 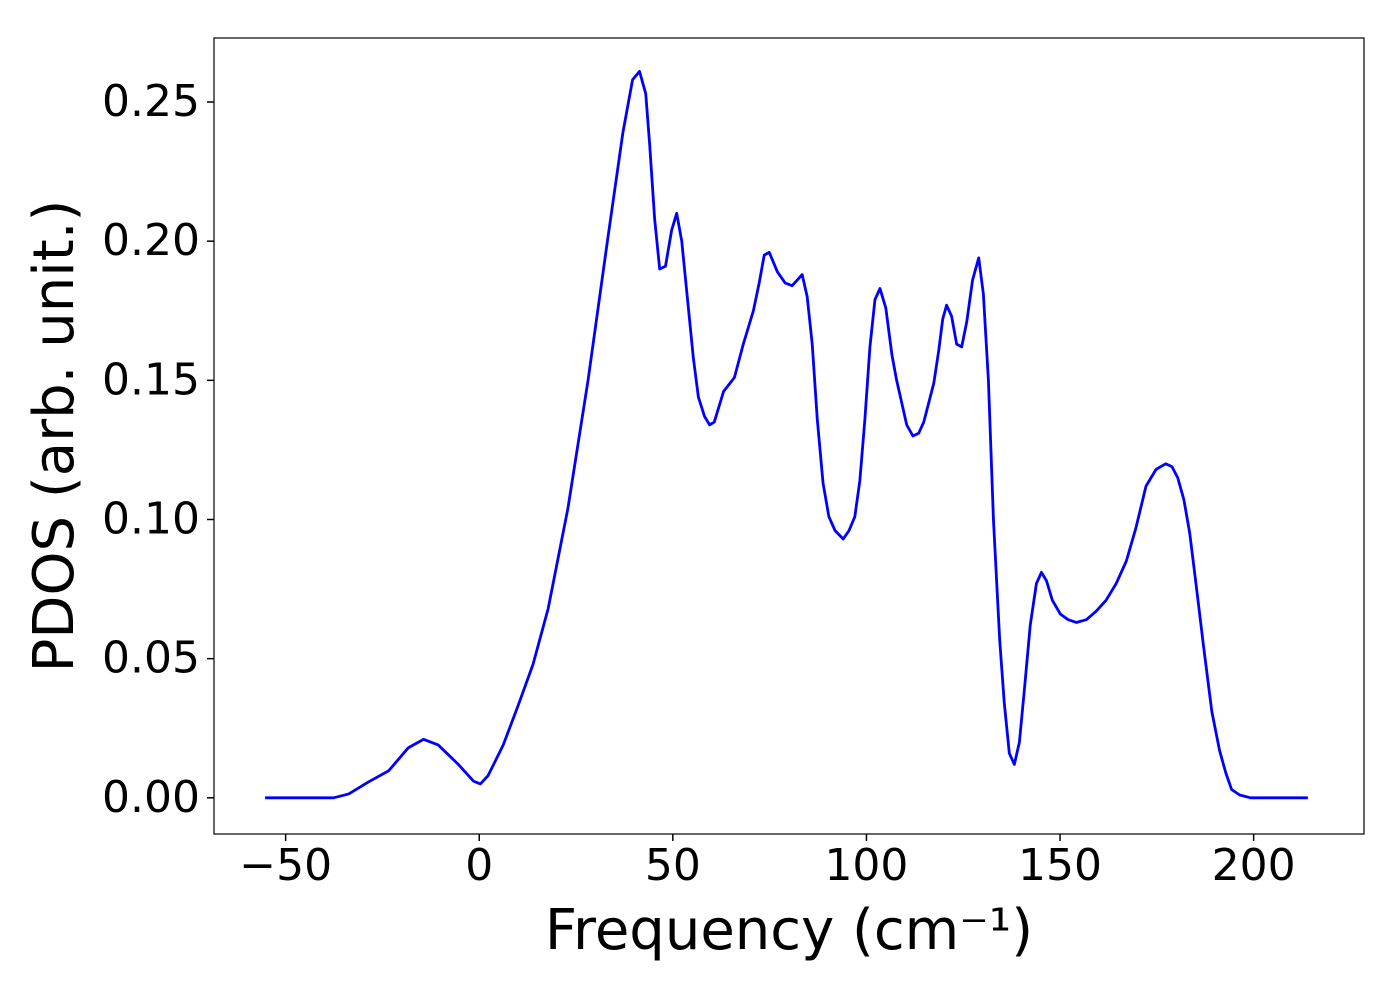 What do you see at coordinates (866, 865) in the screenshot?
I see `x-tick-label: 100` at bounding box center [866, 865].